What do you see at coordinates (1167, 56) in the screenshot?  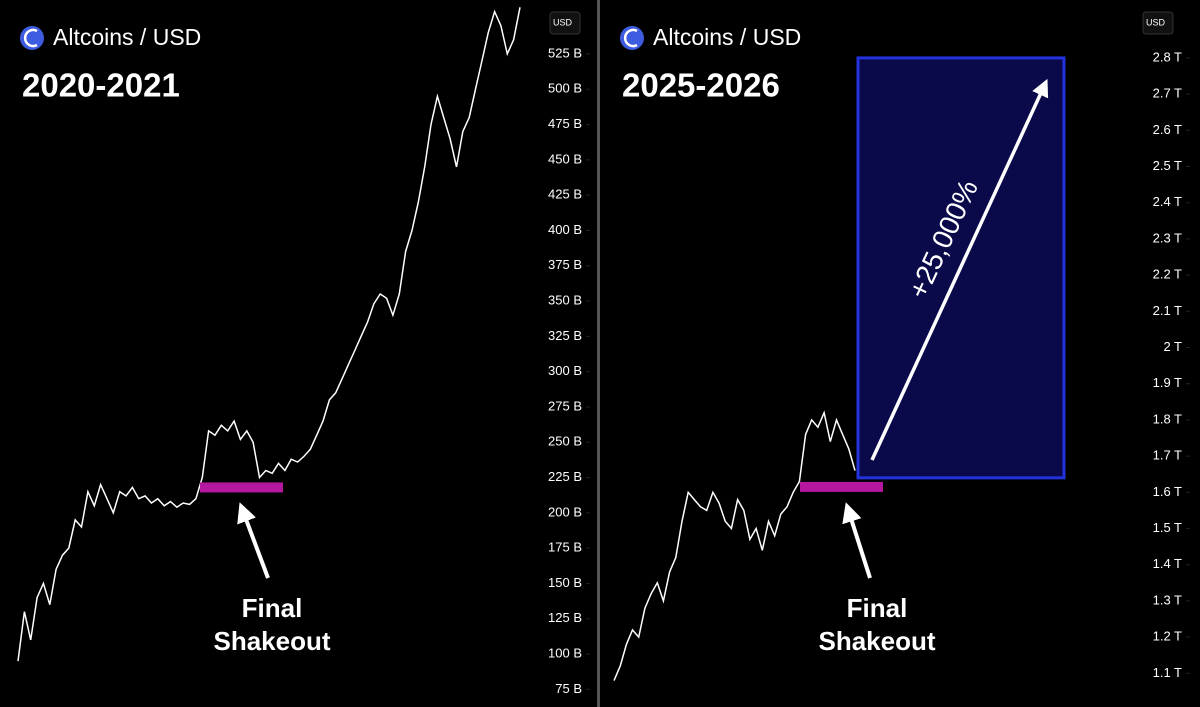 I see `y-tick-label: 2.8 T` at bounding box center [1167, 56].